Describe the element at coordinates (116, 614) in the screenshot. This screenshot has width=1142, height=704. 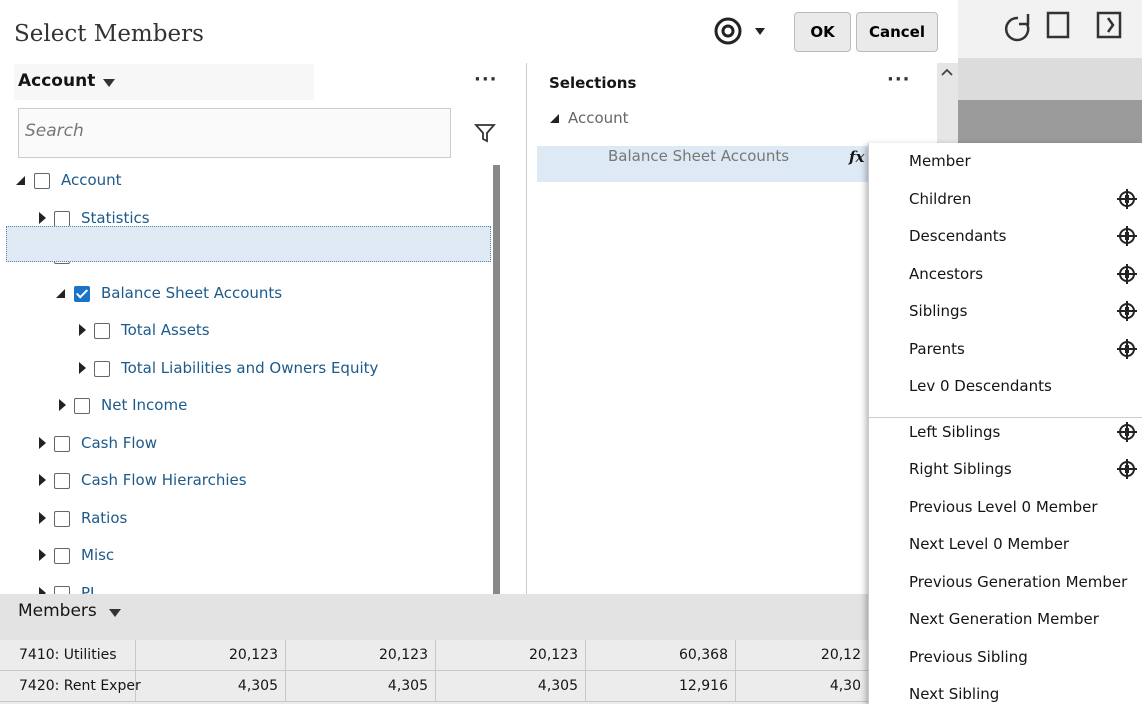
I see `footer-caret` at that location.